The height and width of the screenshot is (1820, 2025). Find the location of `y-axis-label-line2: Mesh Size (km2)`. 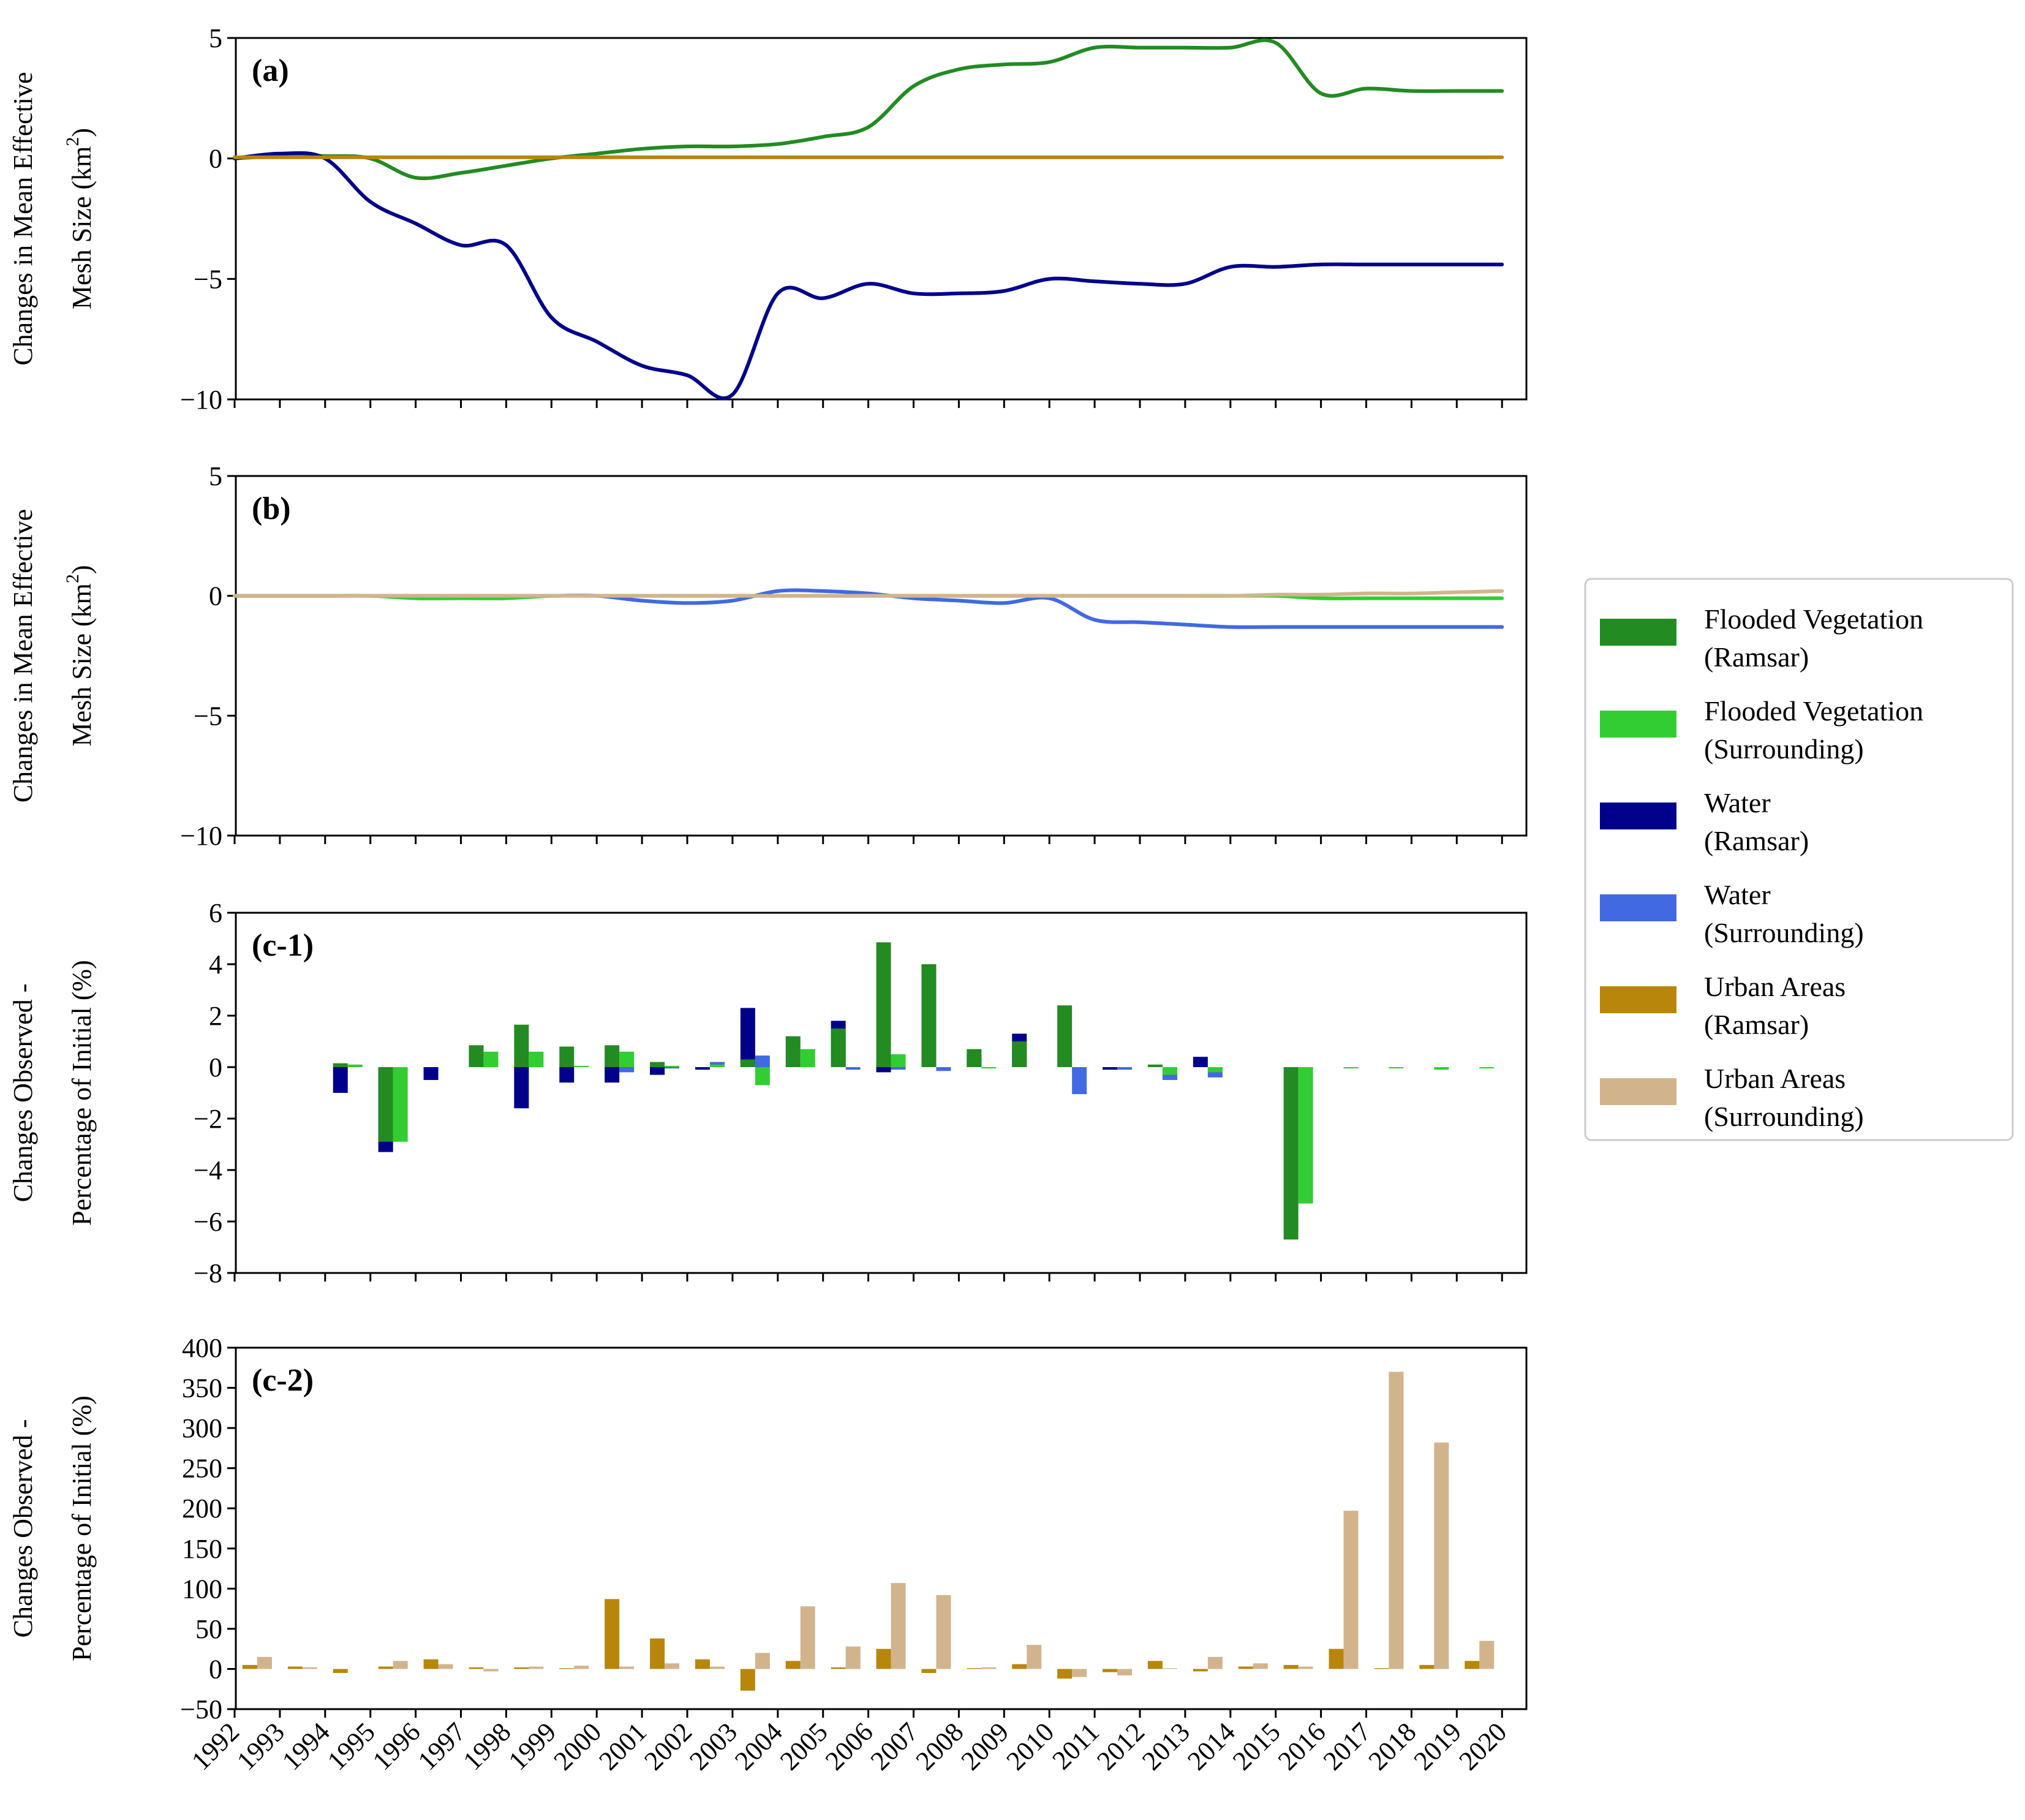

y-axis-label-line2: Mesh Size (km2) is located at coordinates (80, 218).